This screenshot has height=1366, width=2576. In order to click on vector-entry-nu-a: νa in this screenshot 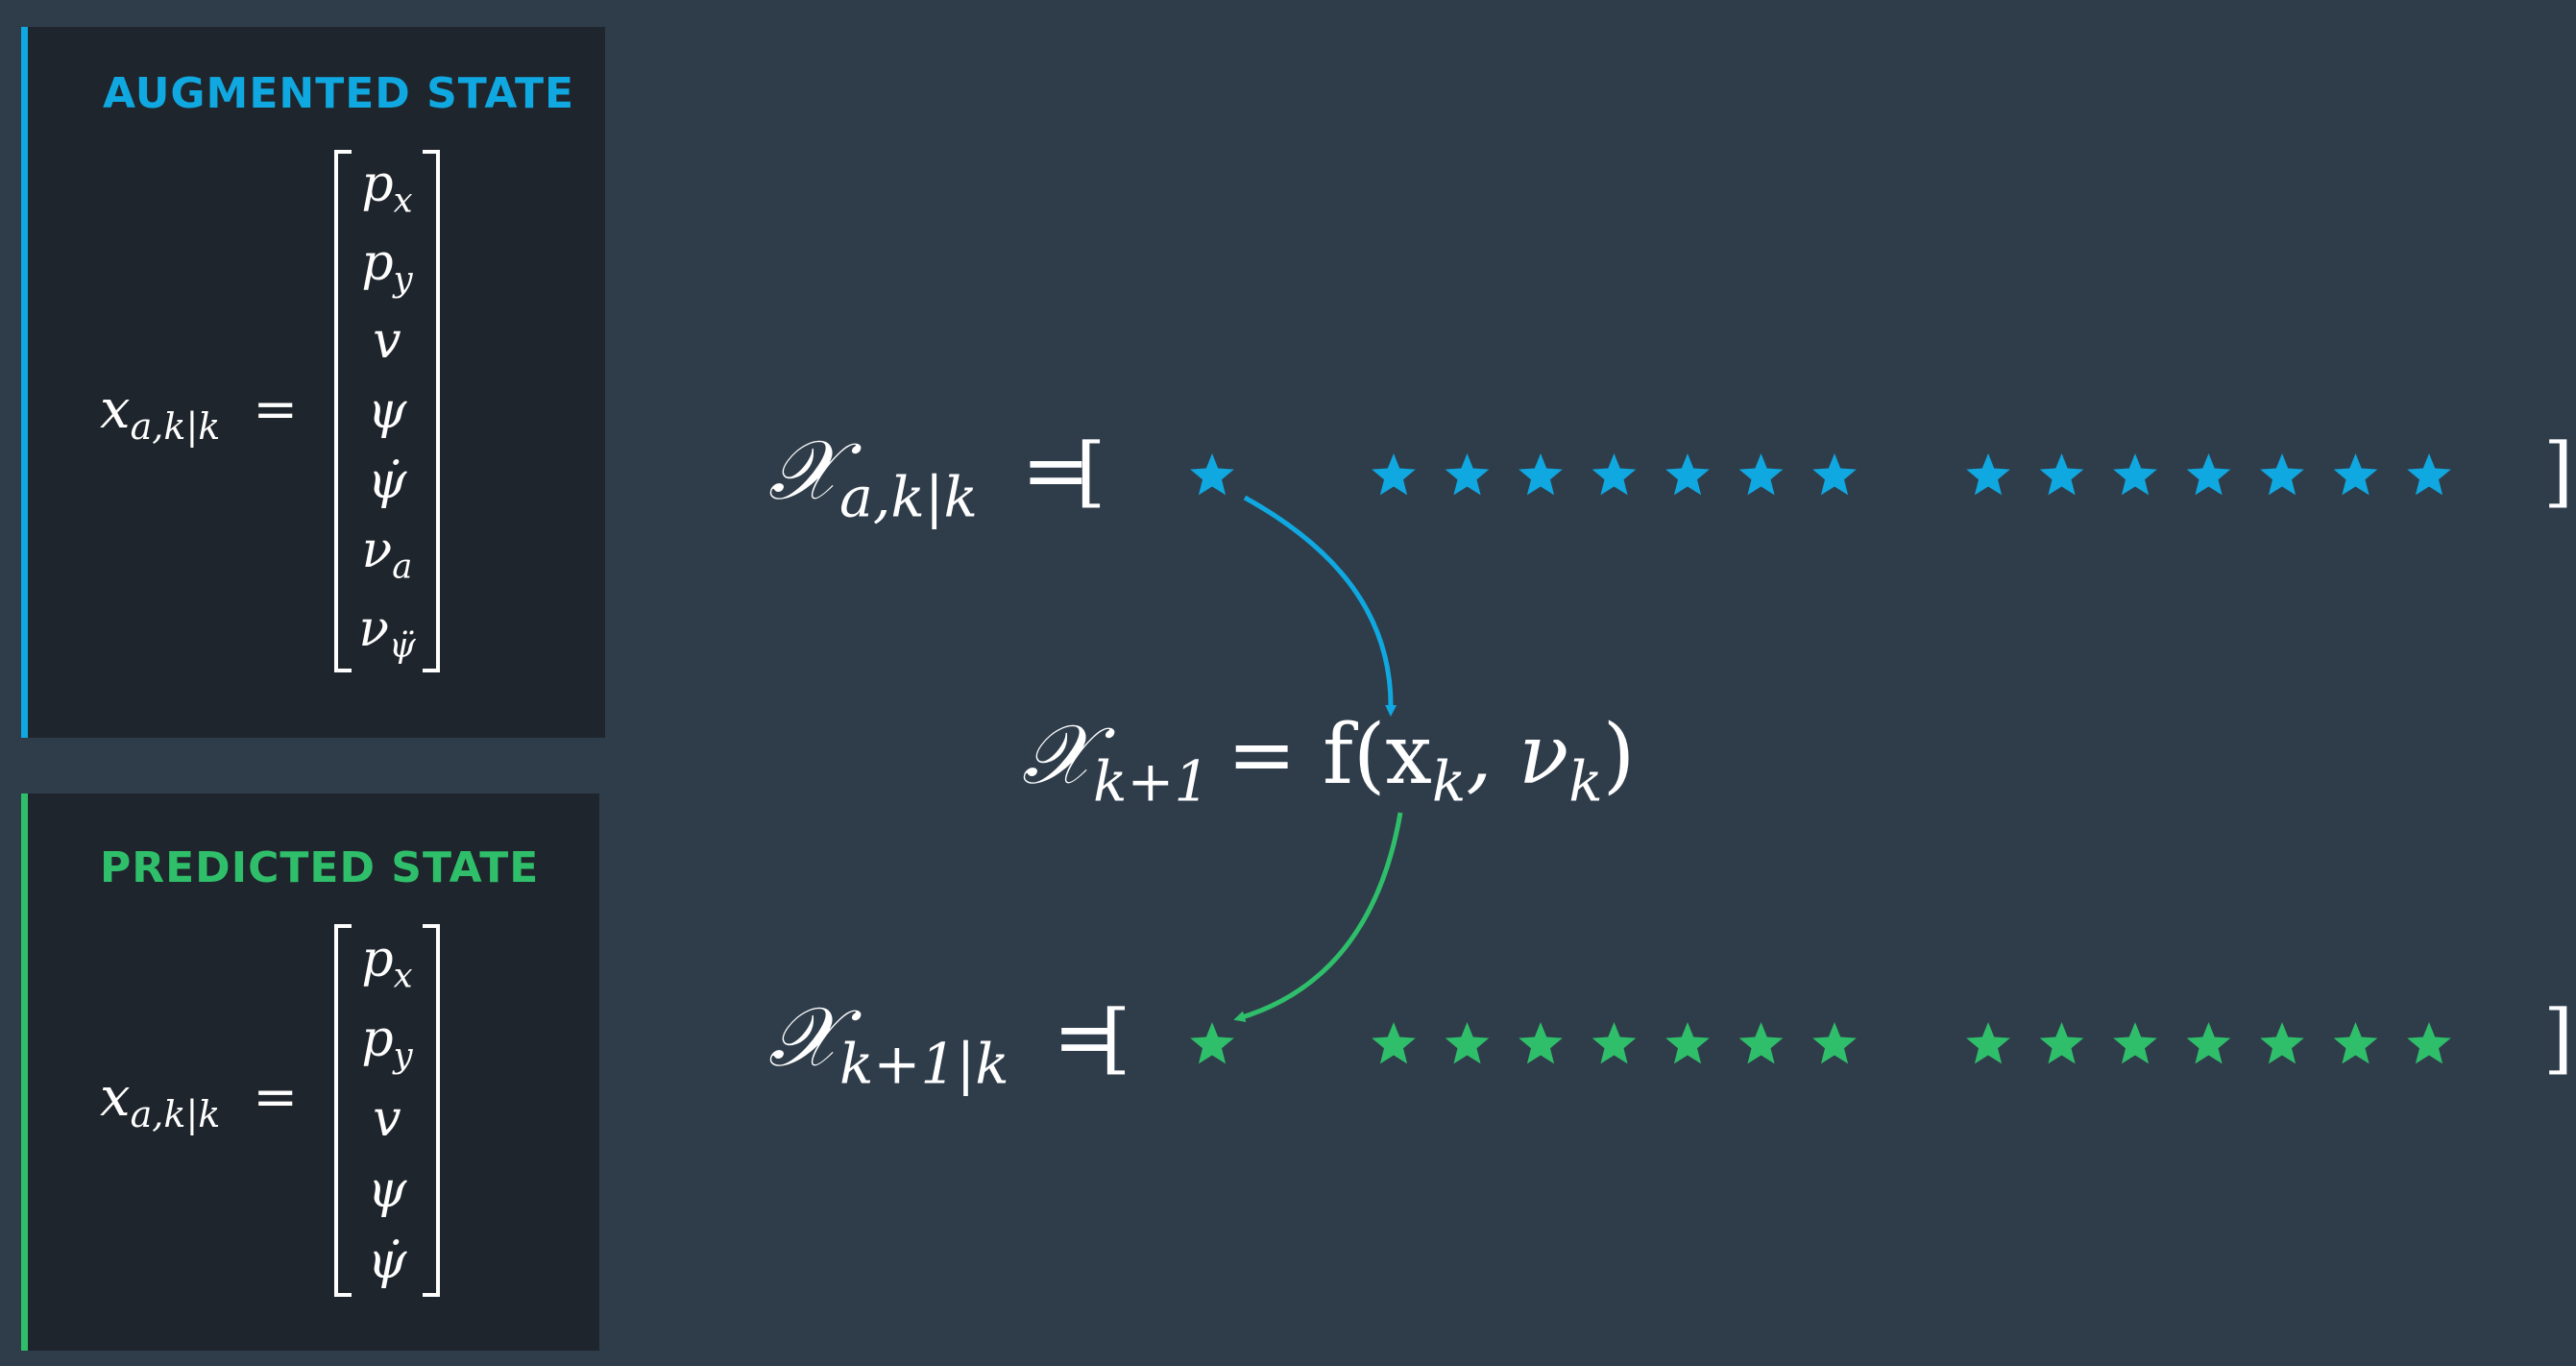, I will do `click(387, 554)`.